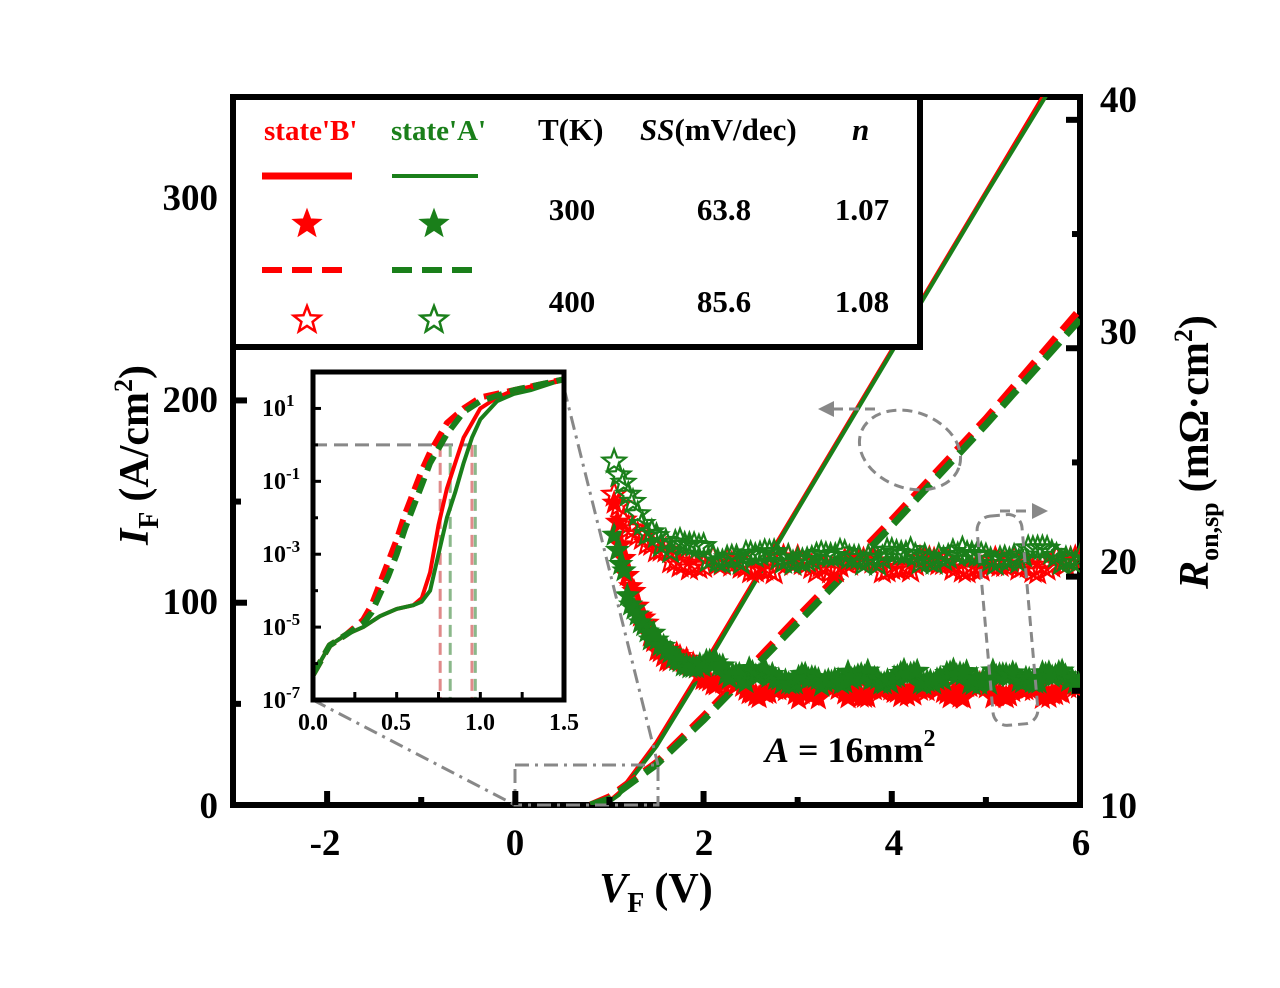 The width and height of the screenshot is (1280, 988). What do you see at coordinates (281, 698) in the screenshot?
I see `inset-y-tick-label: 10⁻⁷` at bounding box center [281, 698].